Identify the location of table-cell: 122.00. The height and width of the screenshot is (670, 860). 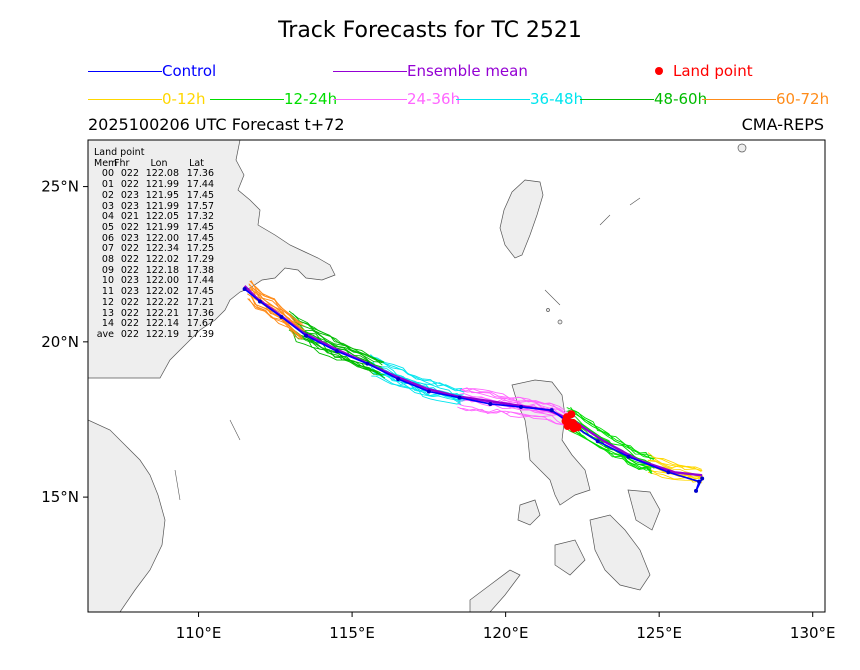
(162, 281).